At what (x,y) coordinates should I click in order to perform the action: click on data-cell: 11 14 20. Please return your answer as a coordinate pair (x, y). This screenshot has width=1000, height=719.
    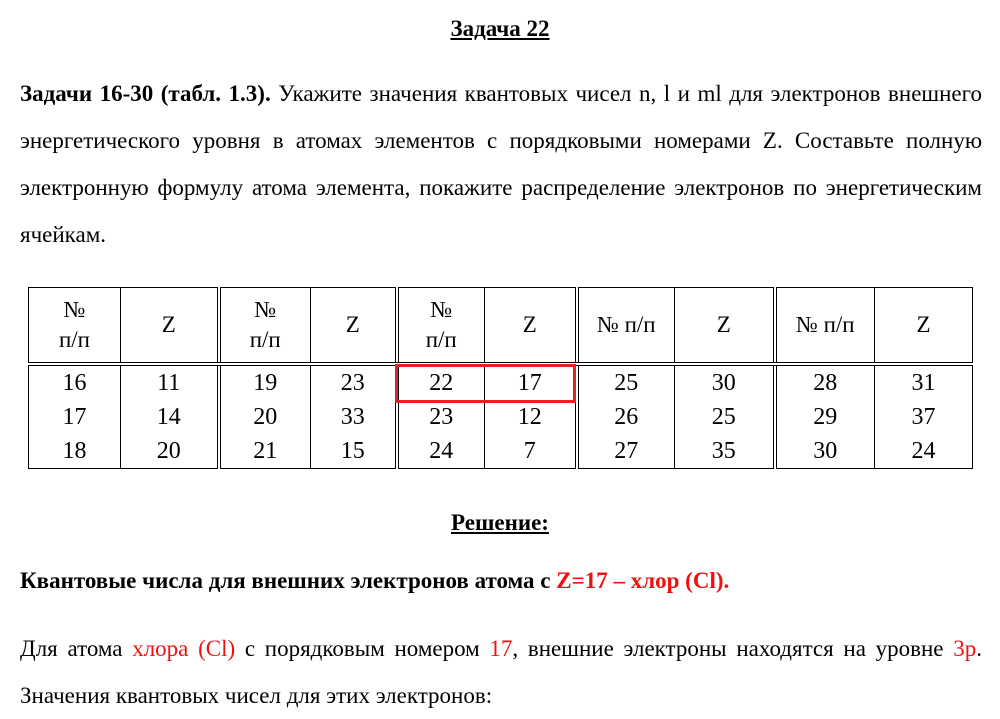
    Looking at the image, I should click on (169, 416).